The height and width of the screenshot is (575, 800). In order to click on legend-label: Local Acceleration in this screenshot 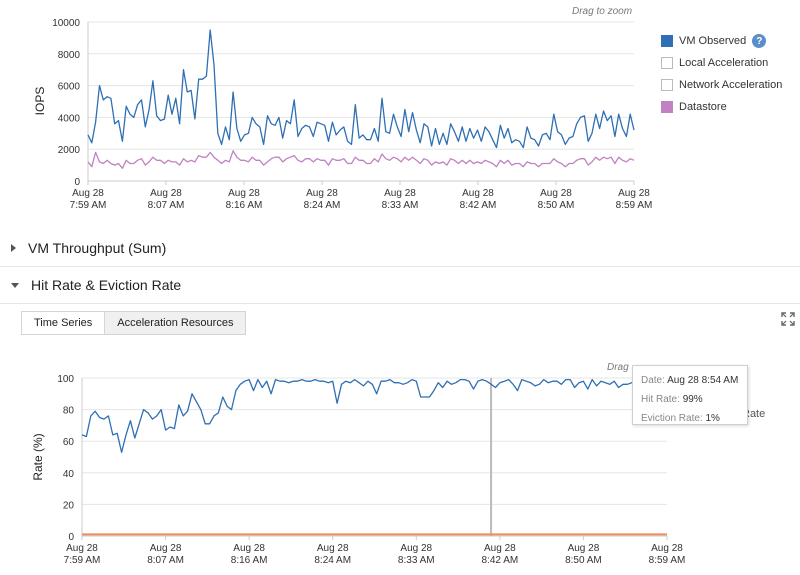, I will do `click(724, 63)`.